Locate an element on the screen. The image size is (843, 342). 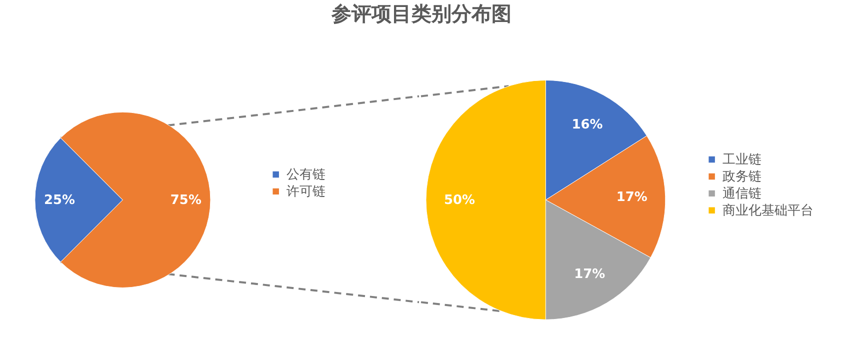
text: 参评项目类别分布图 is located at coordinates (421, 13).